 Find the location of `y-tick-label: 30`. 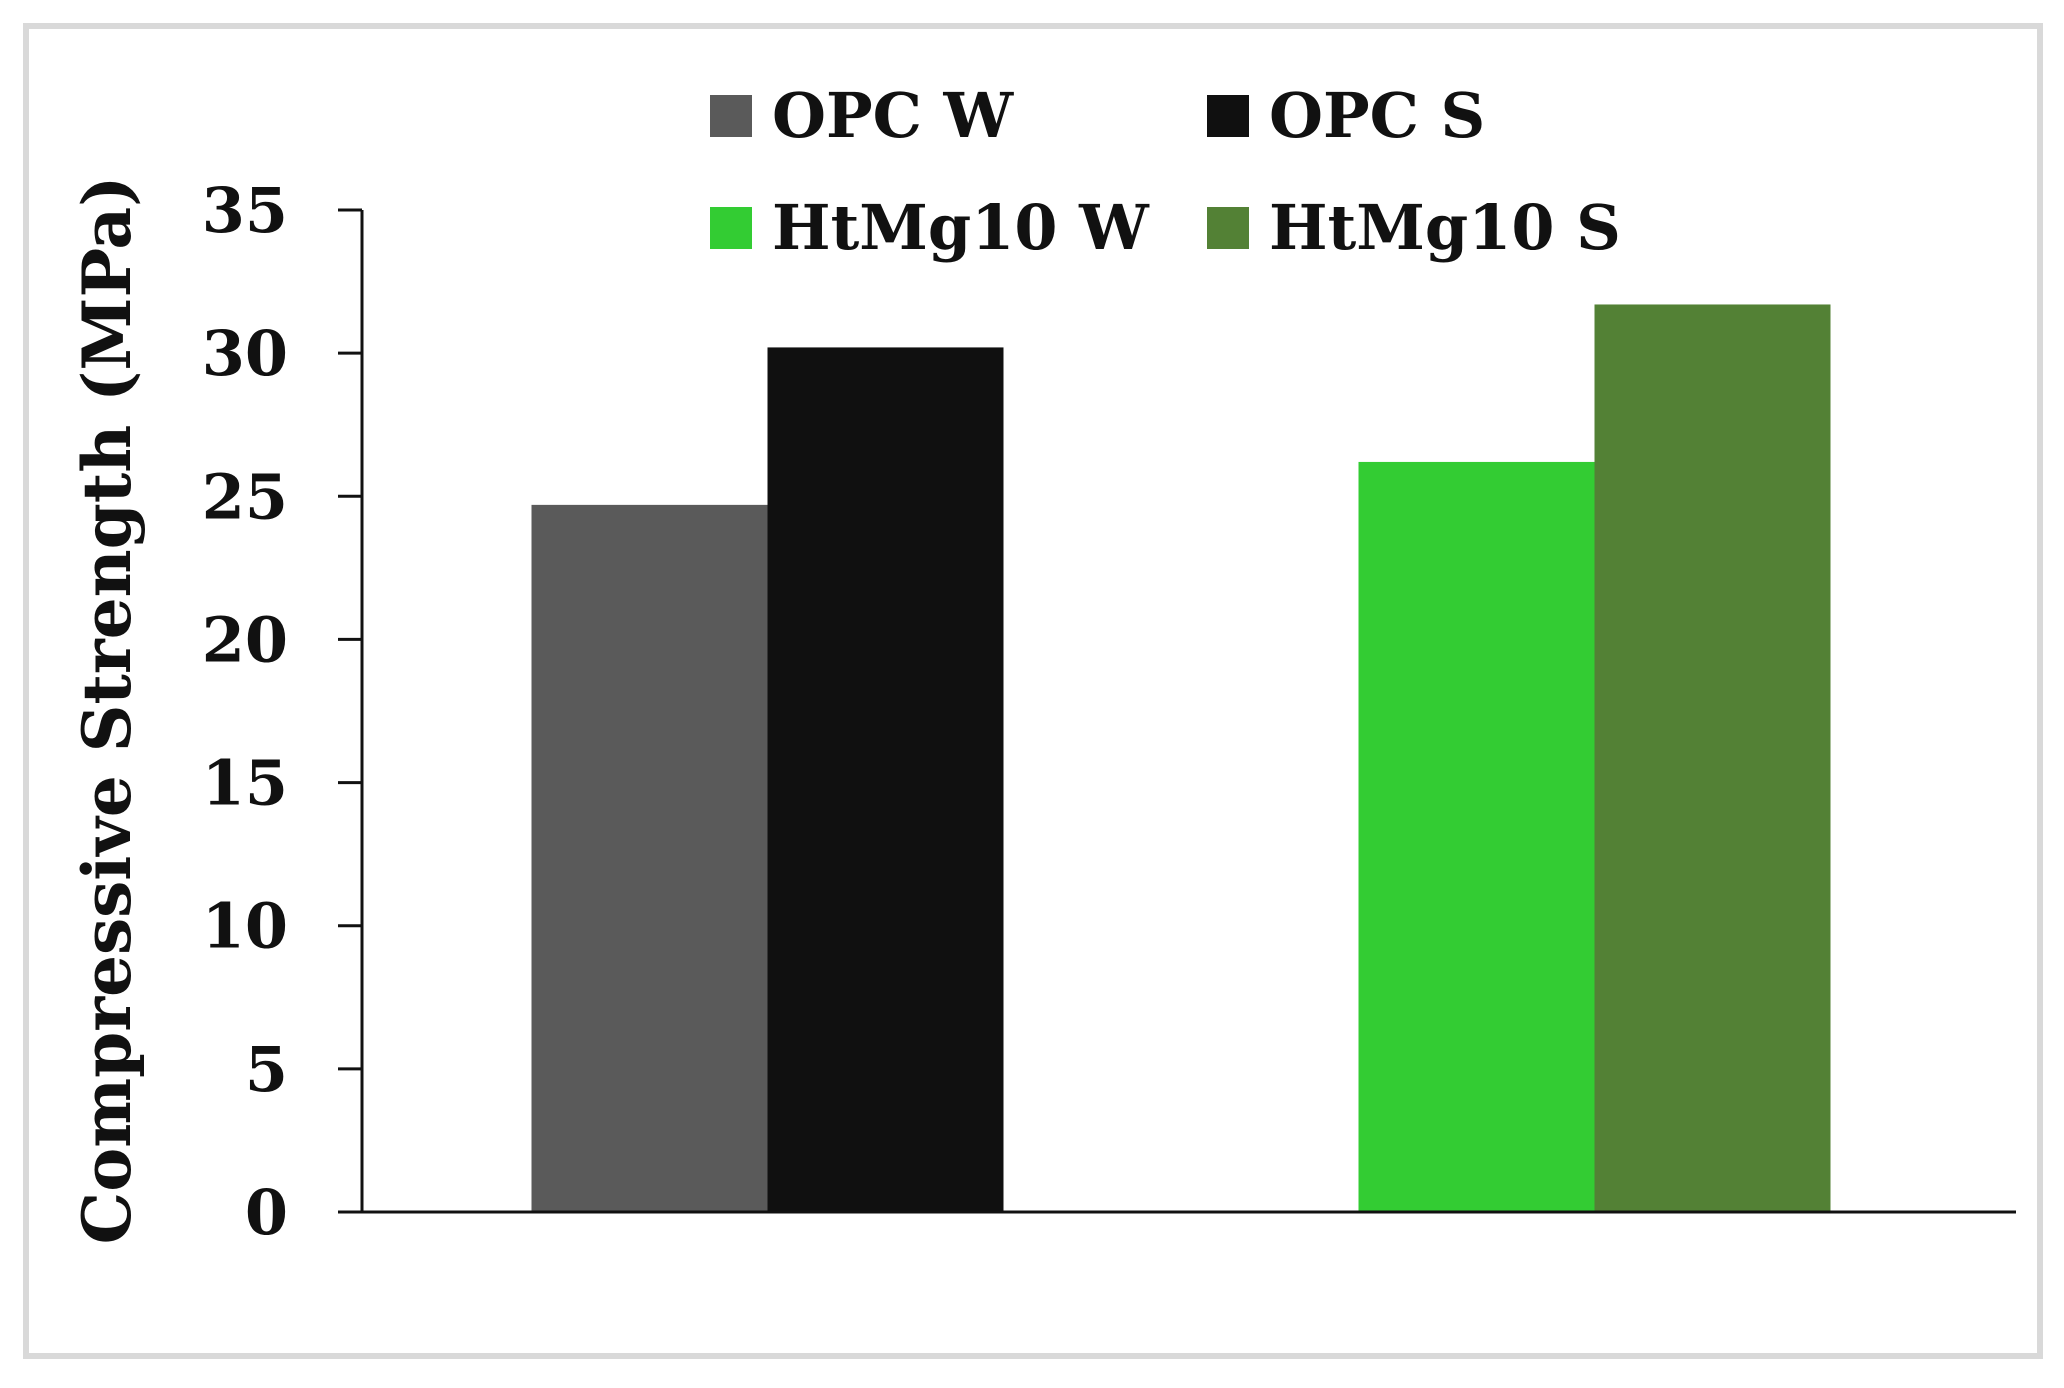

y-tick-label: 30 is located at coordinates (245, 353).